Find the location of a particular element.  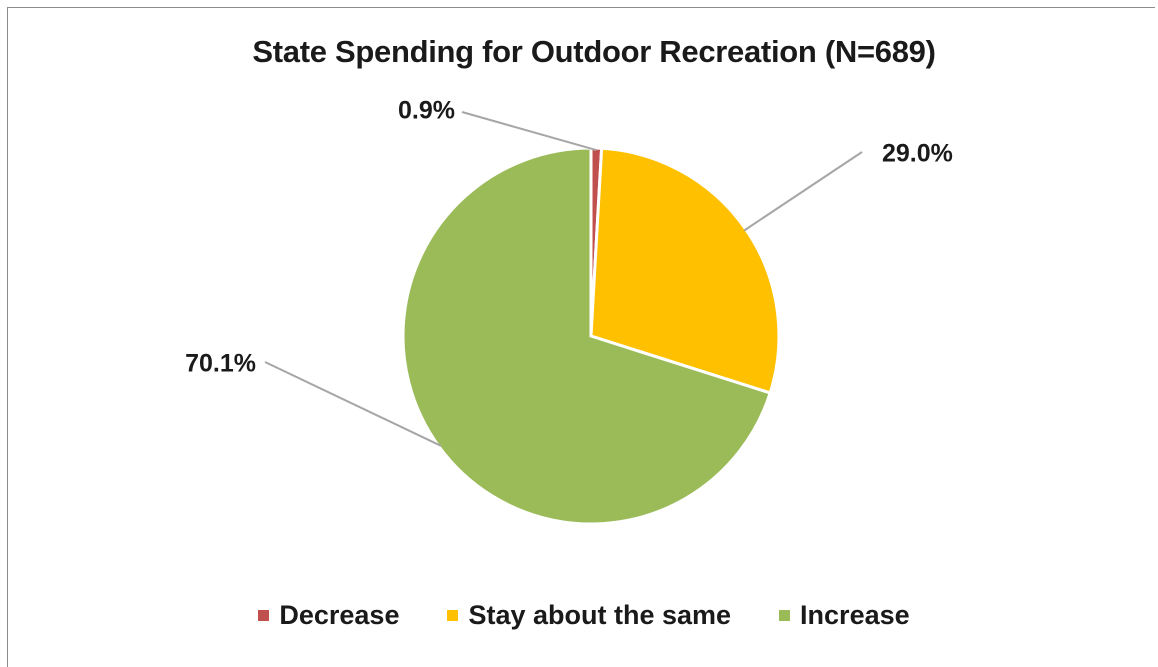

data-label: 70.1% is located at coordinates (220, 364).